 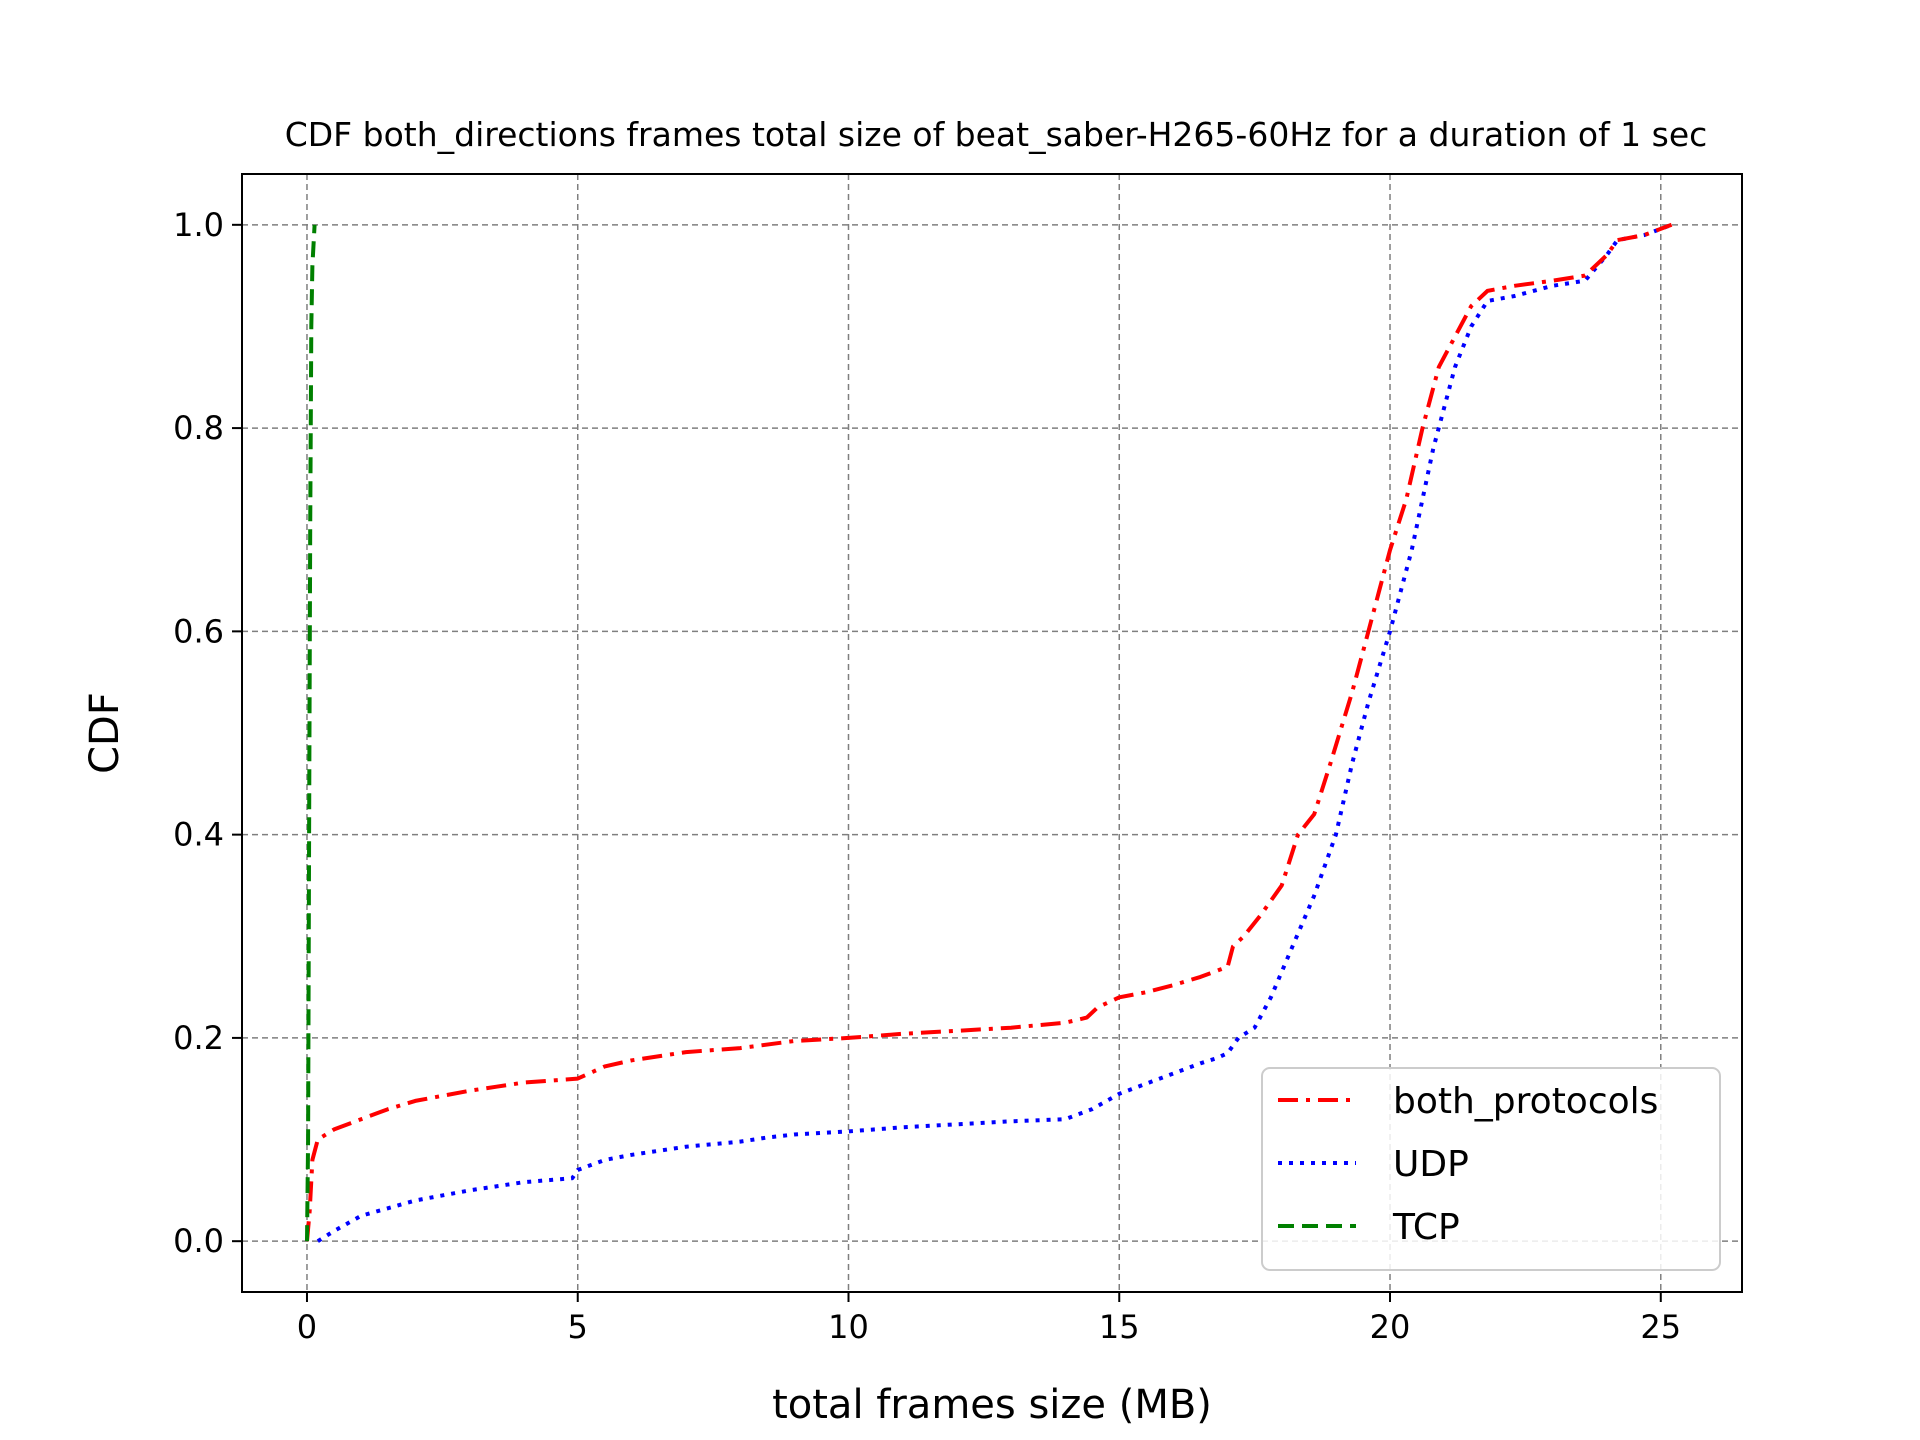 What do you see at coordinates (1525, 1101) in the screenshot?
I see `legend-label: both_protocols` at bounding box center [1525, 1101].